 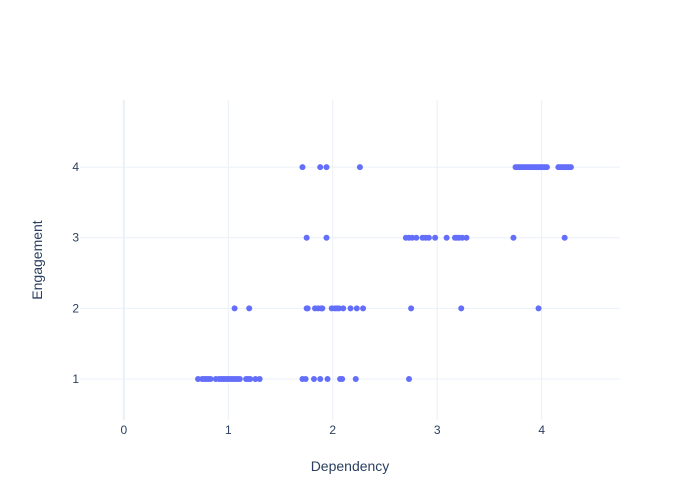 What do you see at coordinates (332, 430) in the screenshot?
I see `x-tick-label: 2` at bounding box center [332, 430].